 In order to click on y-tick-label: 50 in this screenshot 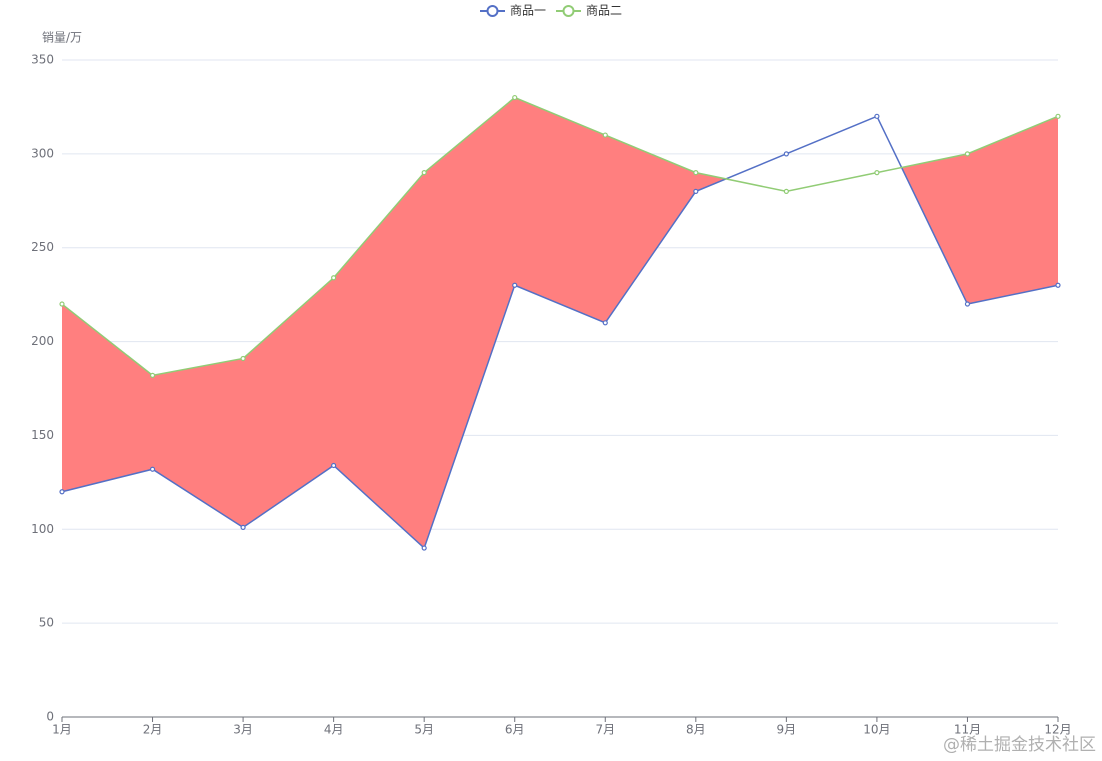, I will do `click(46, 623)`.